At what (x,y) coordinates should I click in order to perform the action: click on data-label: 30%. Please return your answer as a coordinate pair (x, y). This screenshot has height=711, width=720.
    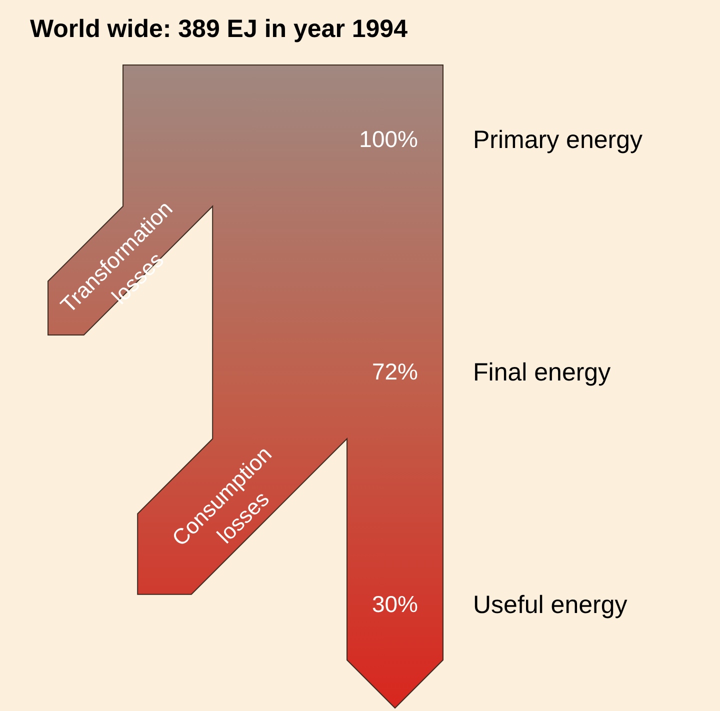
    Looking at the image, I should click on (395, 604).